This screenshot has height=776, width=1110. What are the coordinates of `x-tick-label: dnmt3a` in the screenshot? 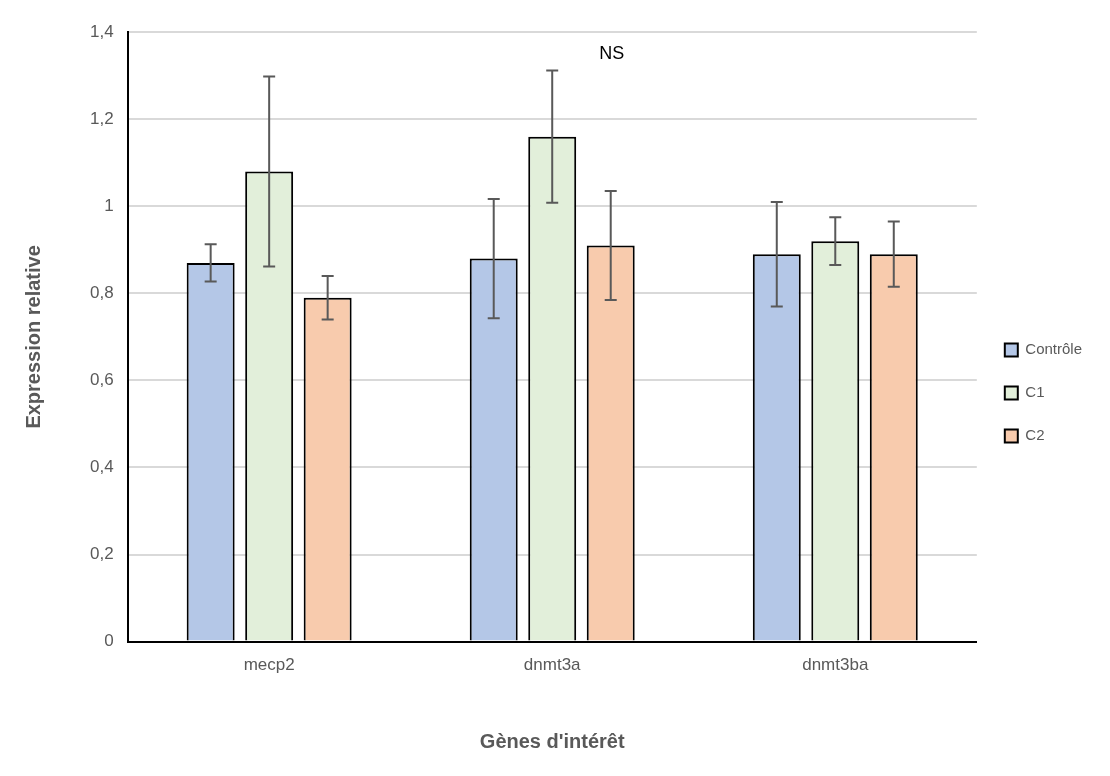 It's located at (552, 665).